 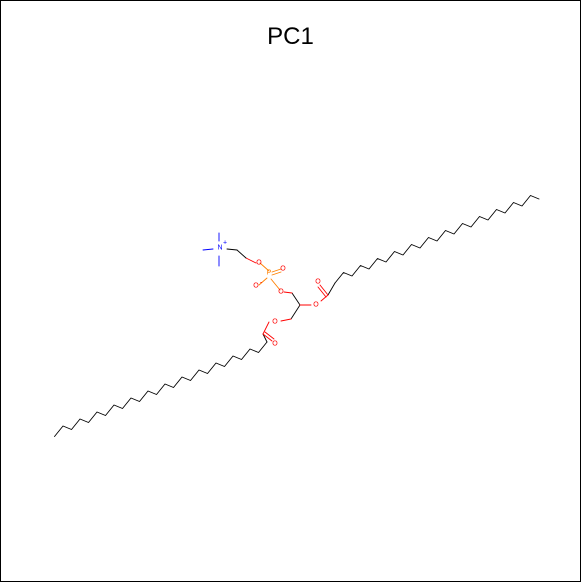 What do you see at coordinates (256, 286) in the screenshot?
I see `oxygen-phosphate-anion: O` at bounding box center [256, 286].